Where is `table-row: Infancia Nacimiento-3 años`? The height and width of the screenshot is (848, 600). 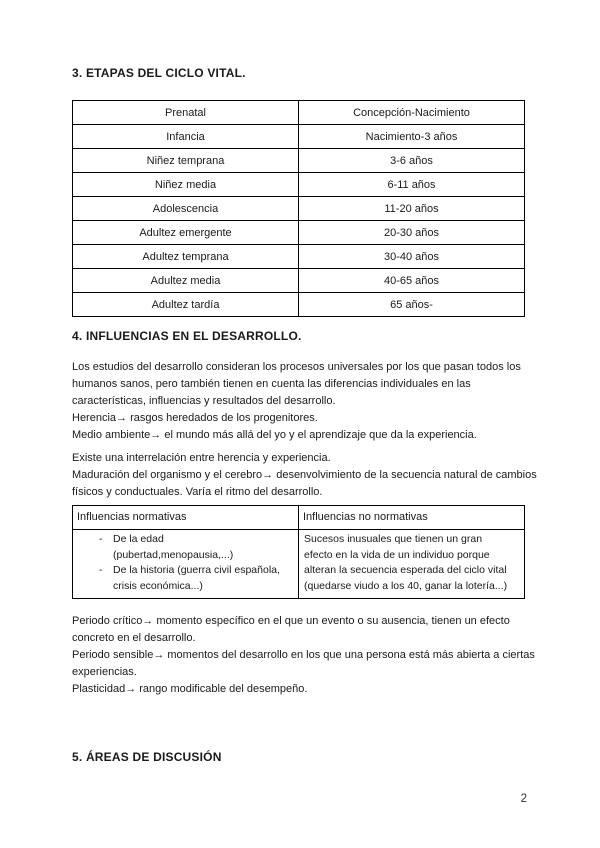 table-row: Infancia Nacimiento-3 años is located at coordinates (298, 136).